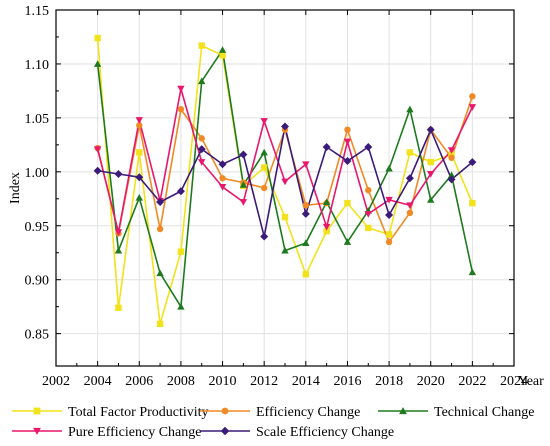 The height and width of the screenshot is (446, 550). What do you see at coordinates (531, 381) in the screenshot?
I see `x-axis-title: Year` at bounding box center [531, 381].